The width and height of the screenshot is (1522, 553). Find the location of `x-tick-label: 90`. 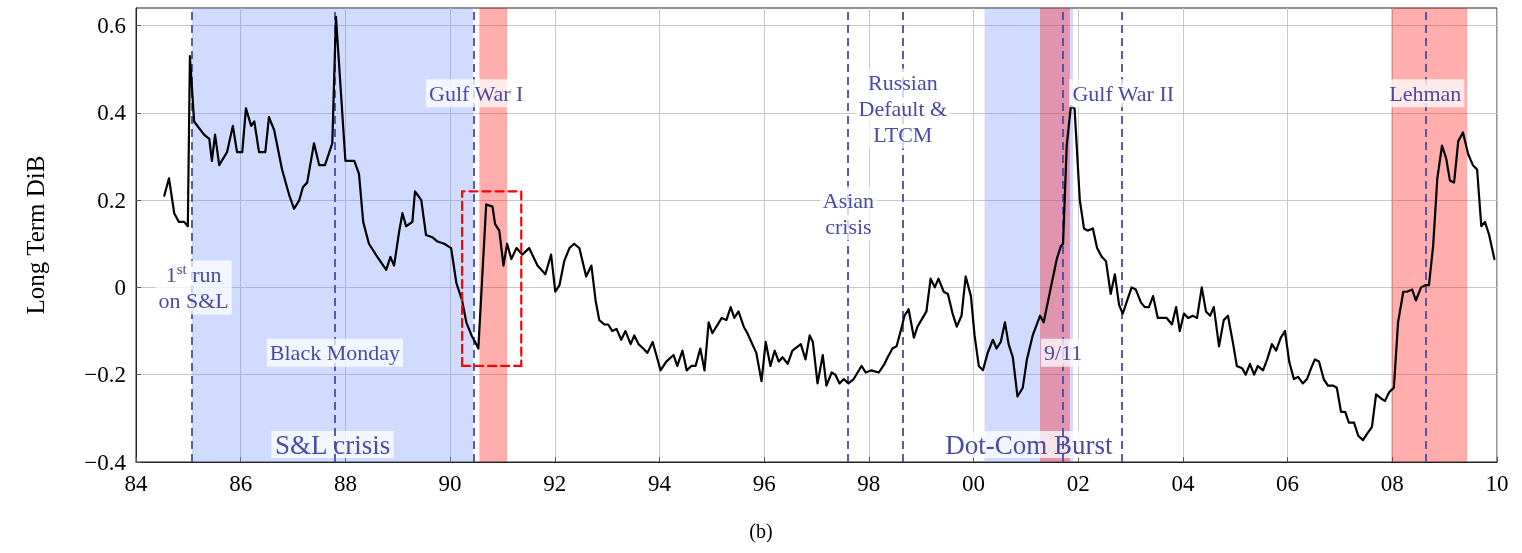

x-tick-label: 90 is located at coordinates (450, 483).